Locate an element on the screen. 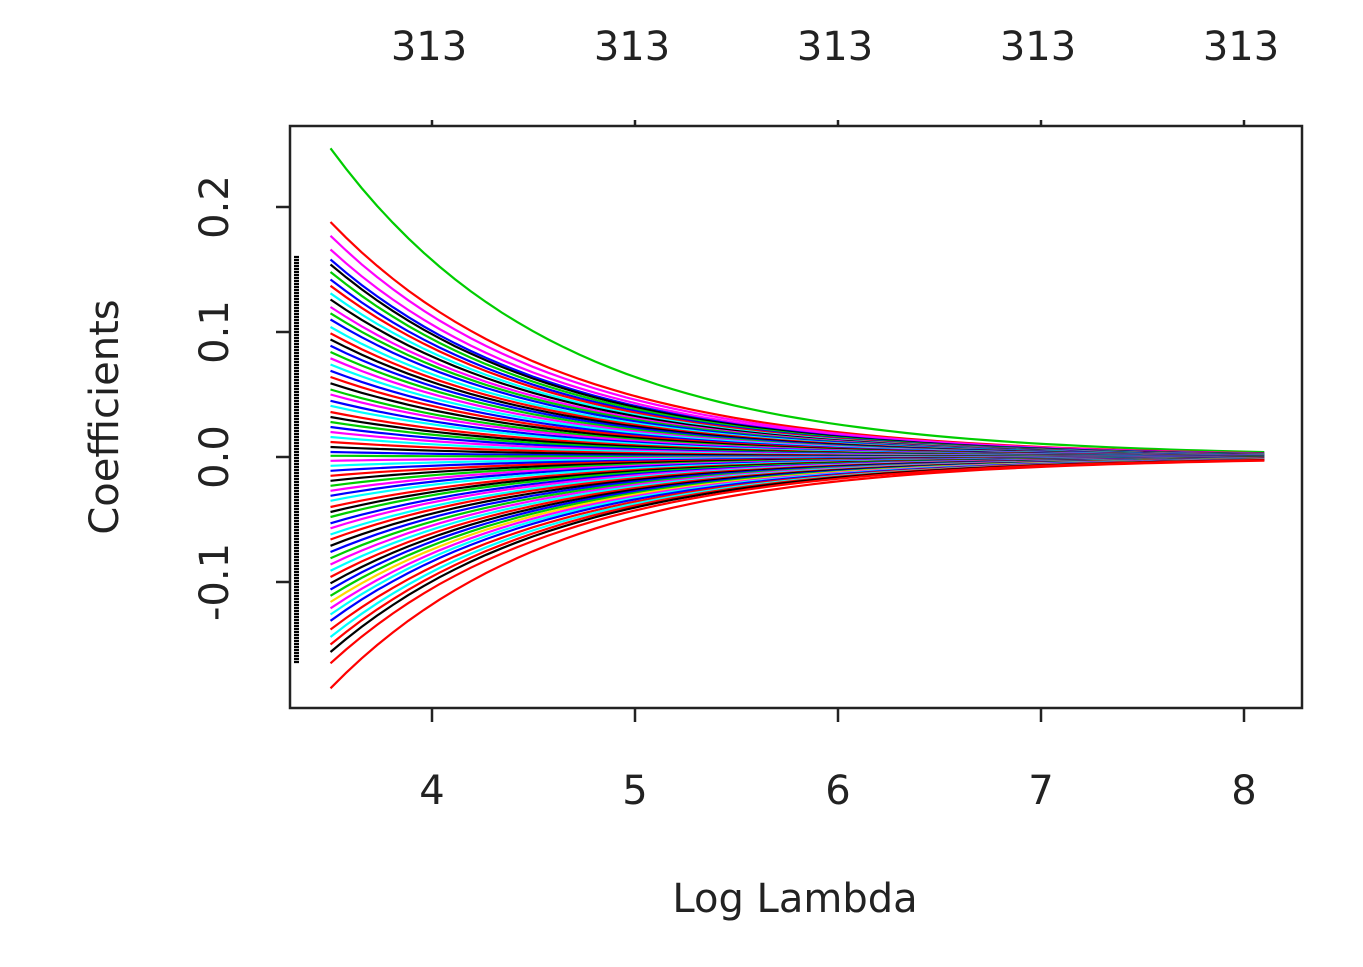 The width and height of the screenshot is (1363, 967). x-axis-ticks: 4 5 6 7 8 is located at coordinates (838, 761).